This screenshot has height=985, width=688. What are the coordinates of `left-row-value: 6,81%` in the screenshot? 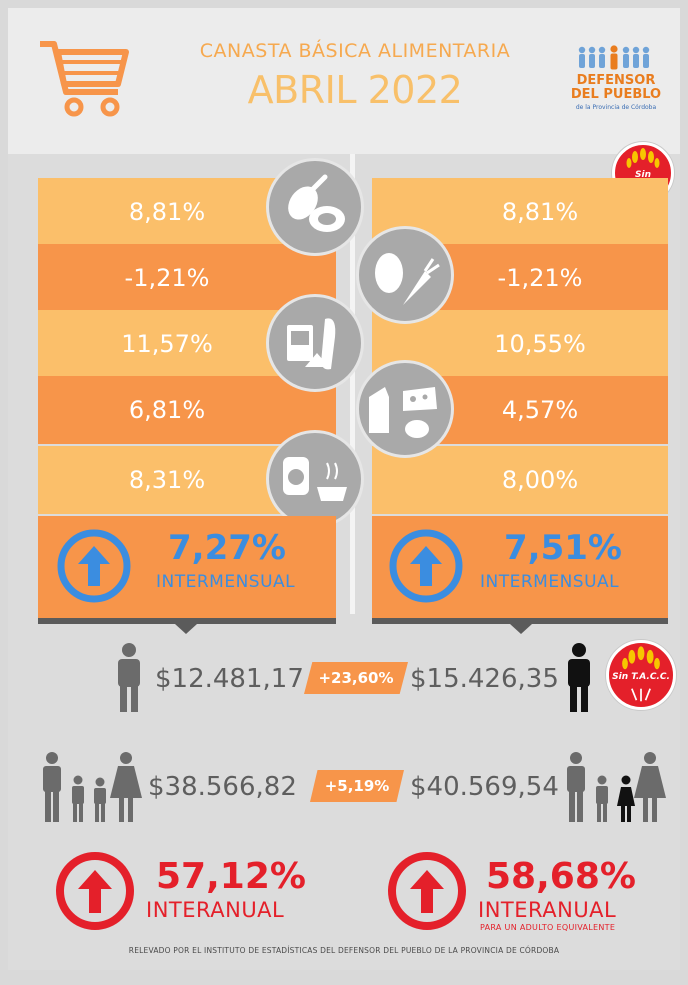 It's located at (167, 410).